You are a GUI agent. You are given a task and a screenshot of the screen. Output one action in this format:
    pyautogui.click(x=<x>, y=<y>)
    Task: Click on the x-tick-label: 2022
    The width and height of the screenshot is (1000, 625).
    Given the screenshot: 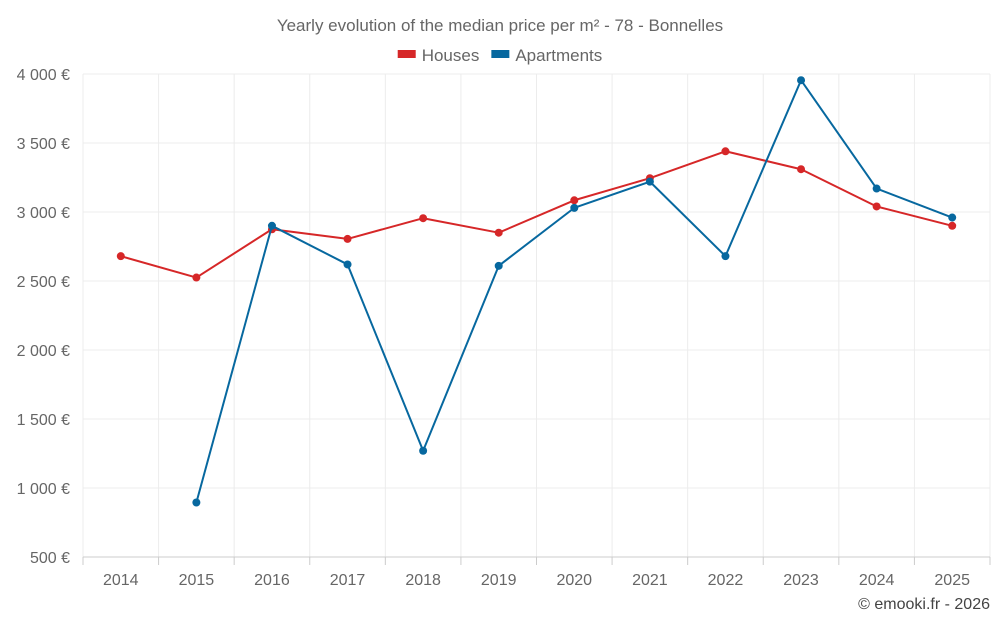 What is the action you would take?
    pyautogui.click(x=726, y=580)
    